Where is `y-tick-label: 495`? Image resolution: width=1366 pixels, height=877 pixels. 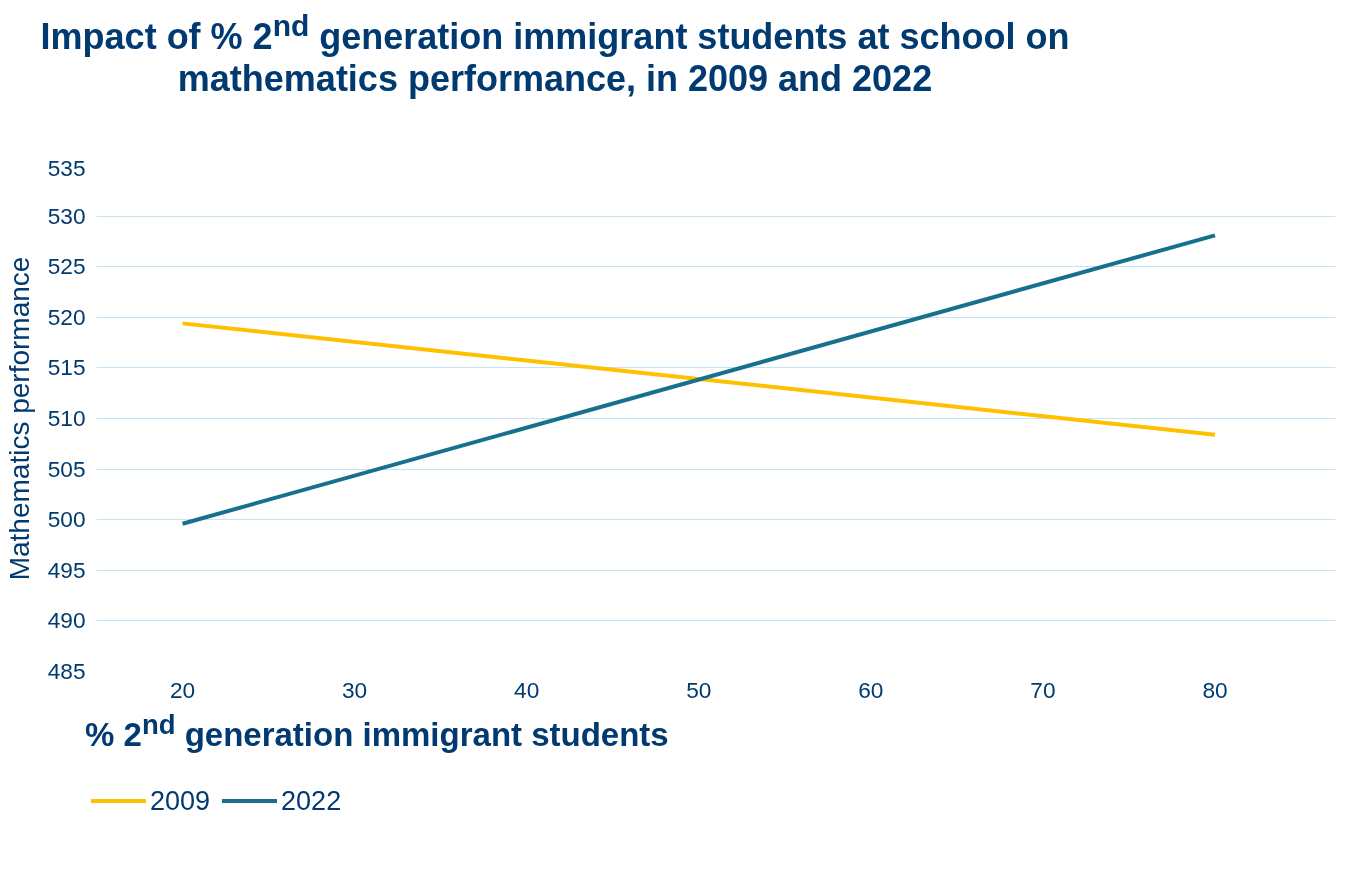 y-tick-label: 495 is located at coordinates (66, 569).